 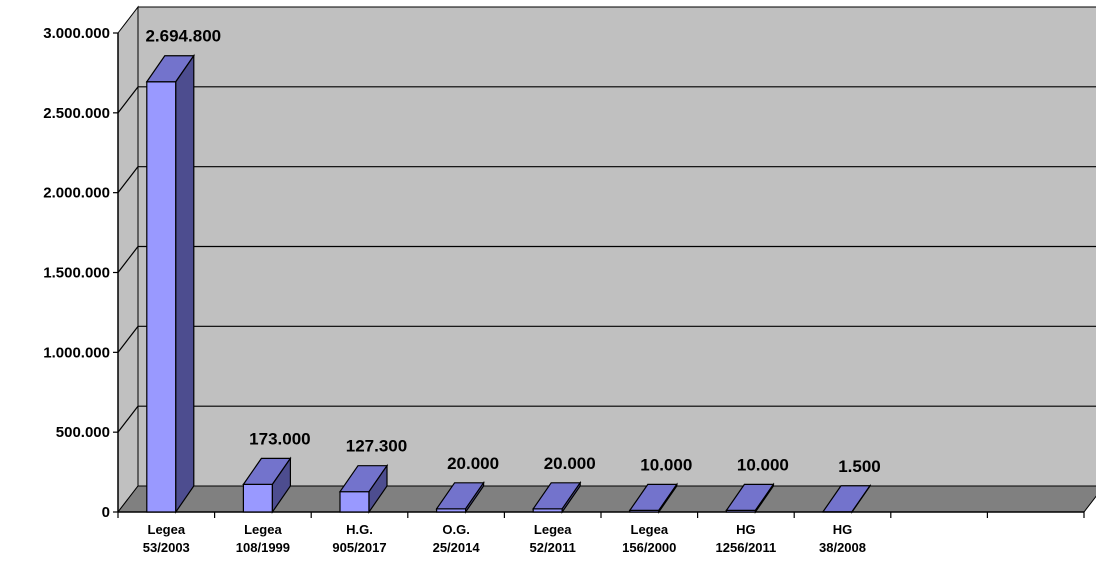 What do you see at coordinates (553, 547) in the screenshot?
I see `x-category-label-line2: 52/2011` at bounding box center [553, 547].